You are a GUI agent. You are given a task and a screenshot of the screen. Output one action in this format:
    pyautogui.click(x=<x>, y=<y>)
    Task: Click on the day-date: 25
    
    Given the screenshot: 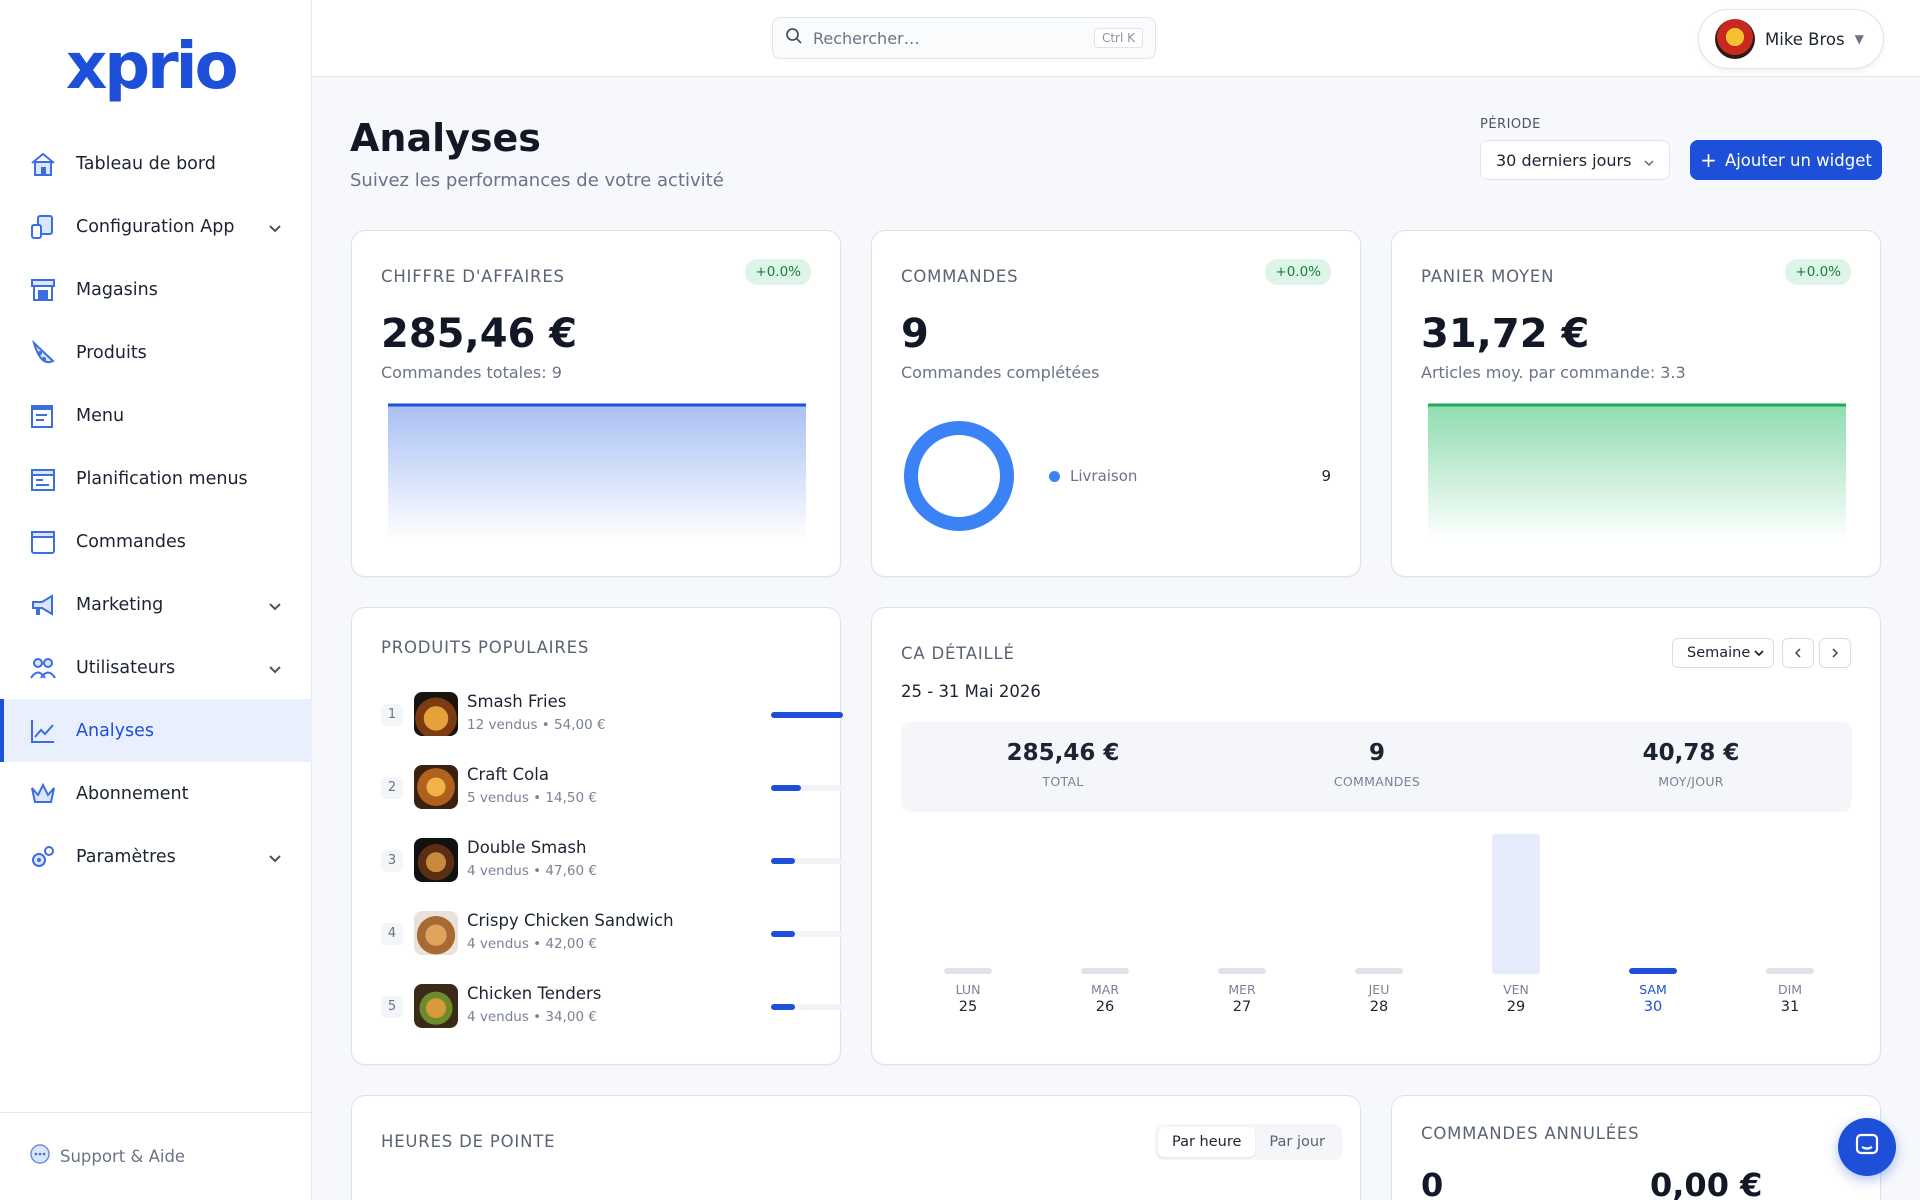 What is the action you would take?
    pyautogui.click(x=968, y=1007)
    